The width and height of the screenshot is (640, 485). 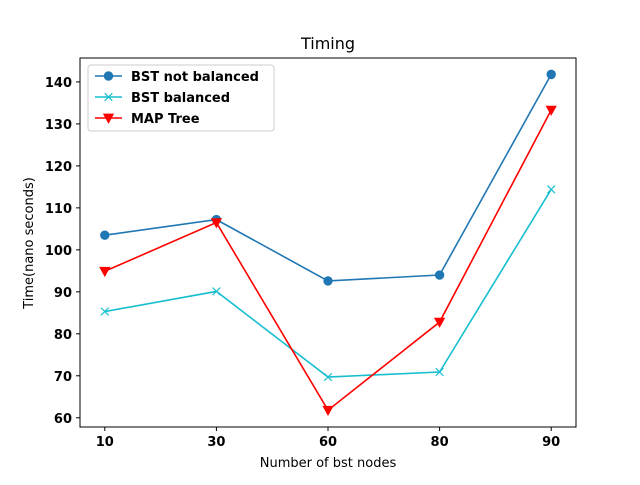 I want to click on legend-label-1: BST balanced, so click(x=180, y=98).